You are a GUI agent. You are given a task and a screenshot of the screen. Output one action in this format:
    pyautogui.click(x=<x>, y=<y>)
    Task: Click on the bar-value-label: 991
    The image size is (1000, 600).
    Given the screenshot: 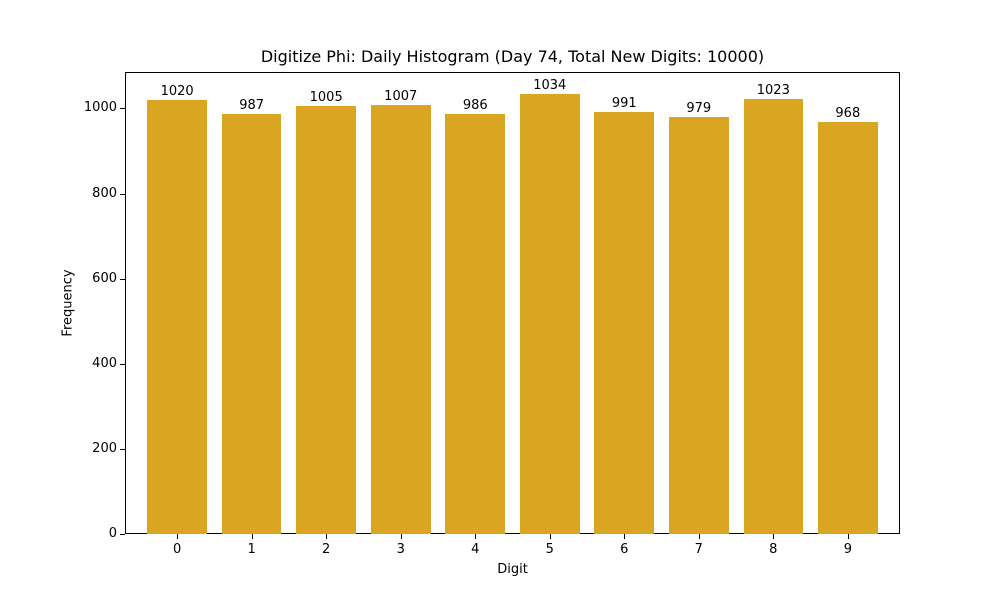 What is the action you would take?
    pyautogui.click(x=624, y=104)
    